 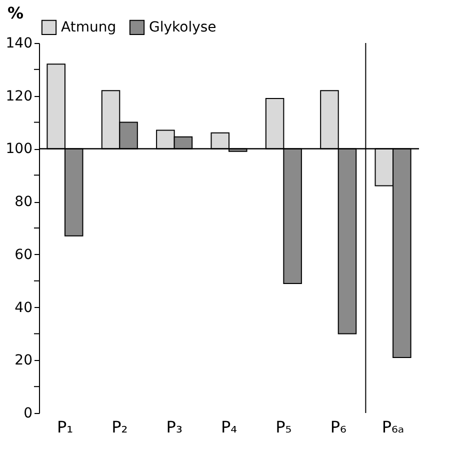 I want to click on y-tick-label: 20, so click(x=23, y=360).